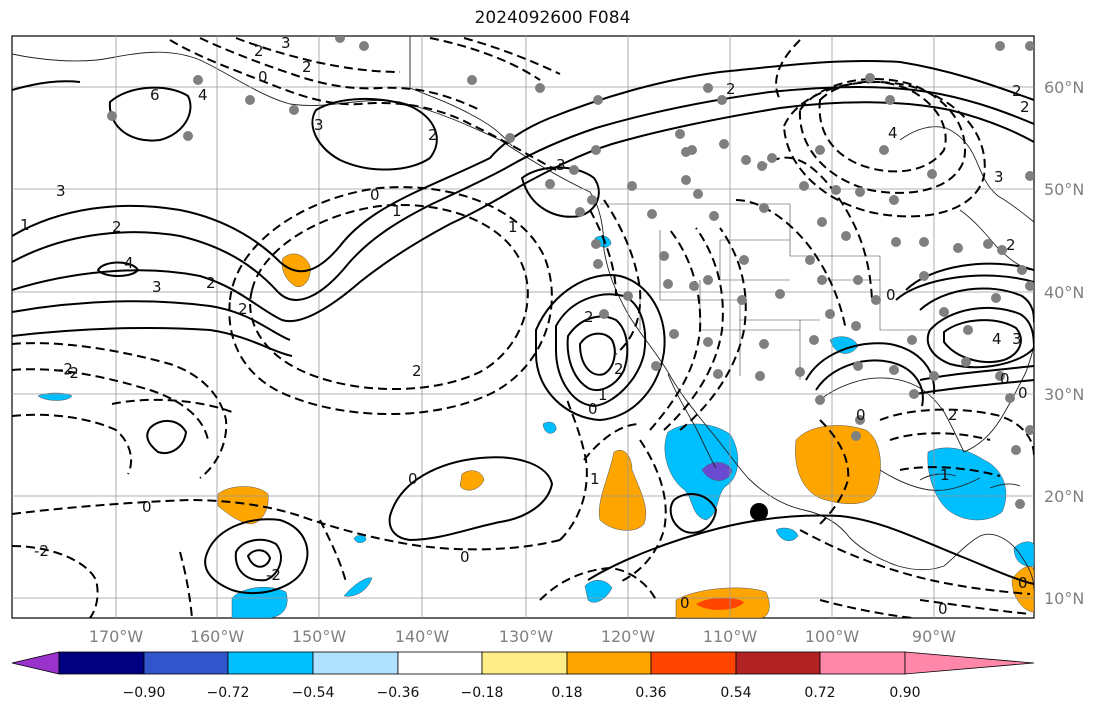 This screenshot has width=1105, height=712. I want to click on colorbar-extend-low, so click(35, 663).